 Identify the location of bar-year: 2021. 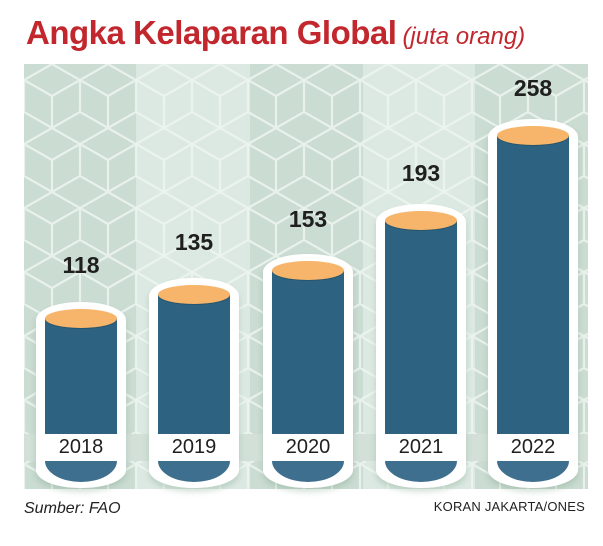
(421, 447).